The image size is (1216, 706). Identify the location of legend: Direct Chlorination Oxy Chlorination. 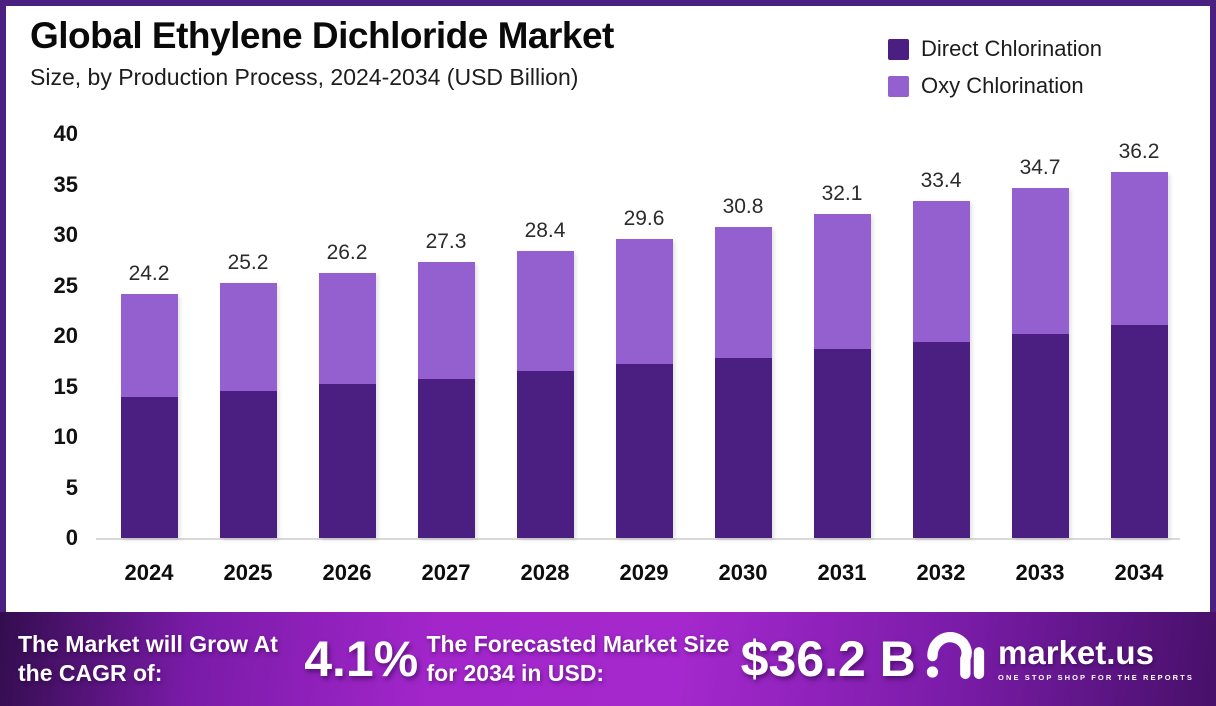
(995, 67).